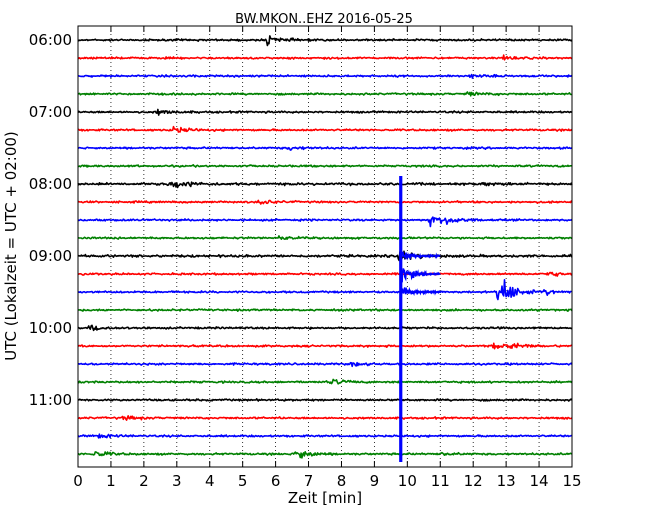 This screenshot has width=650, height=520. I want to click on event-overlay, so click(420, 319).